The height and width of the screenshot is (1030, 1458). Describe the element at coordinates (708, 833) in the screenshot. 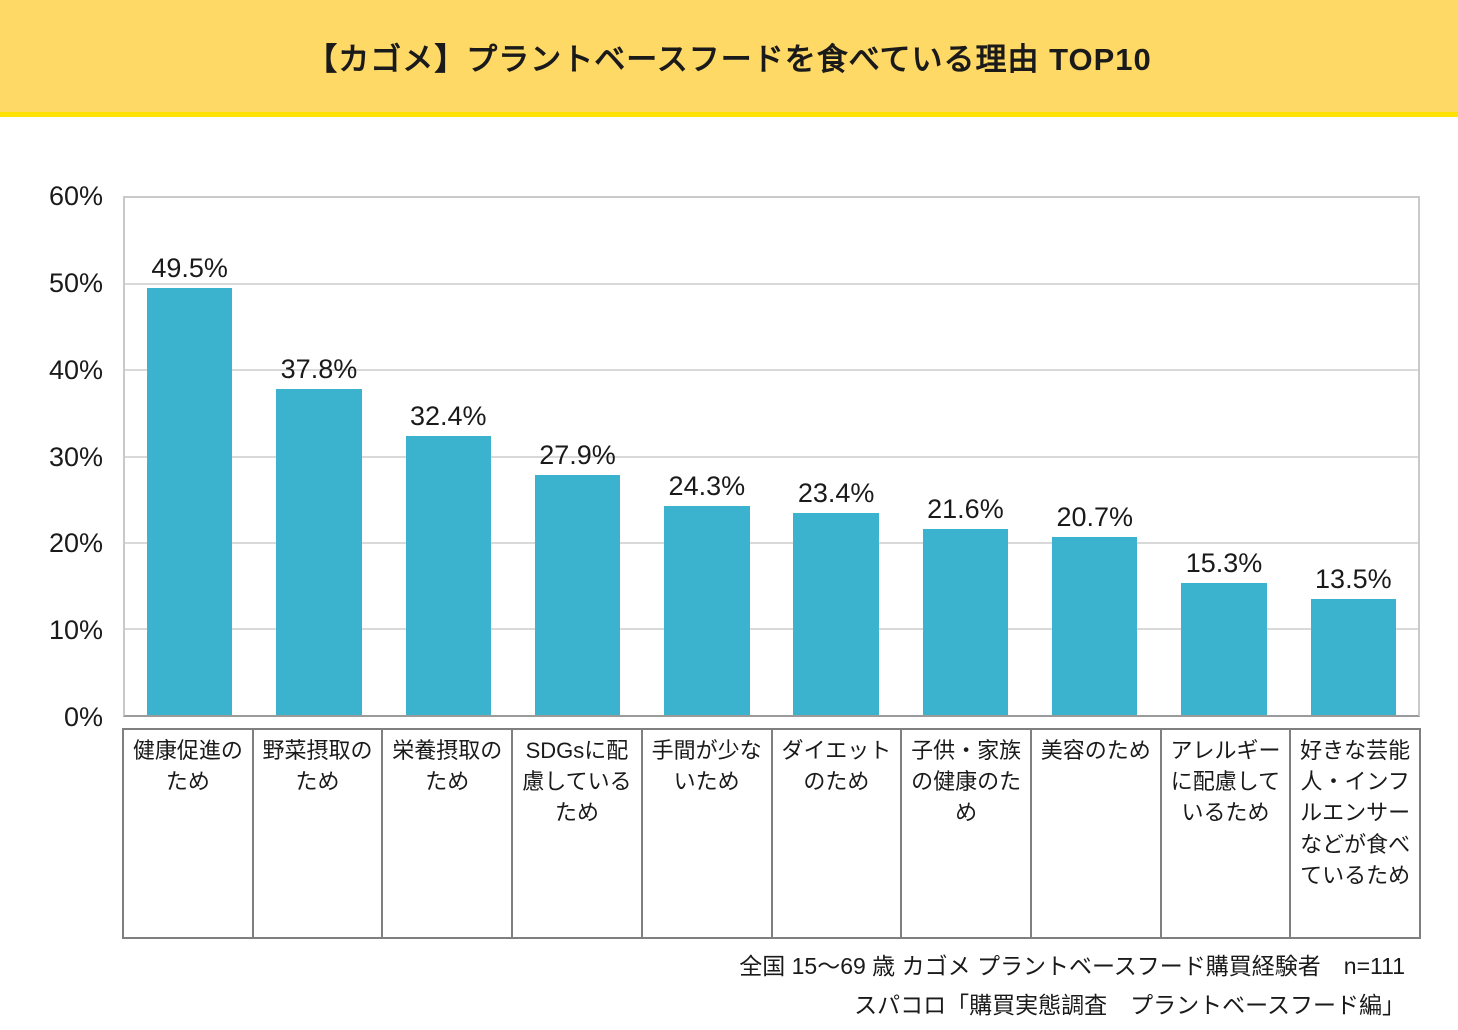

I see `category-label-cell: 手間が少ないため` at that location.